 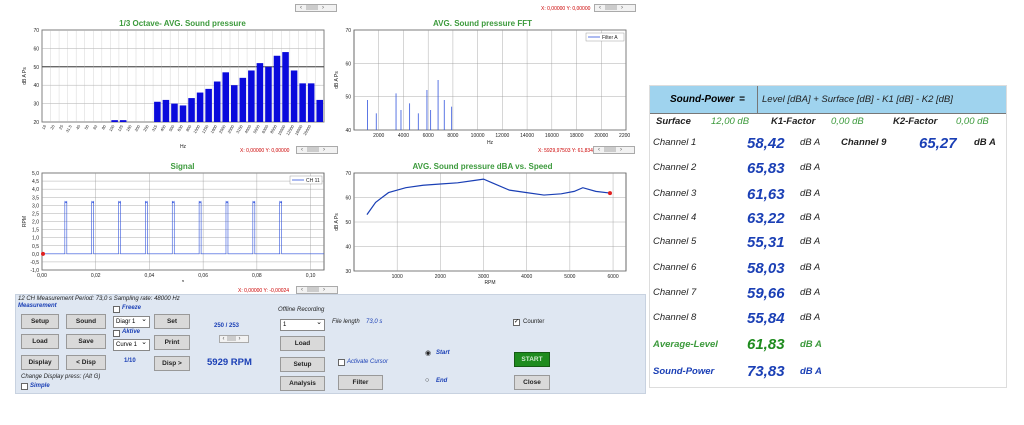 What do you see at coordinates (675, 193) in the screenshot?
I see `channel-3-name: Channel 3` at bounding box center [675, 193].